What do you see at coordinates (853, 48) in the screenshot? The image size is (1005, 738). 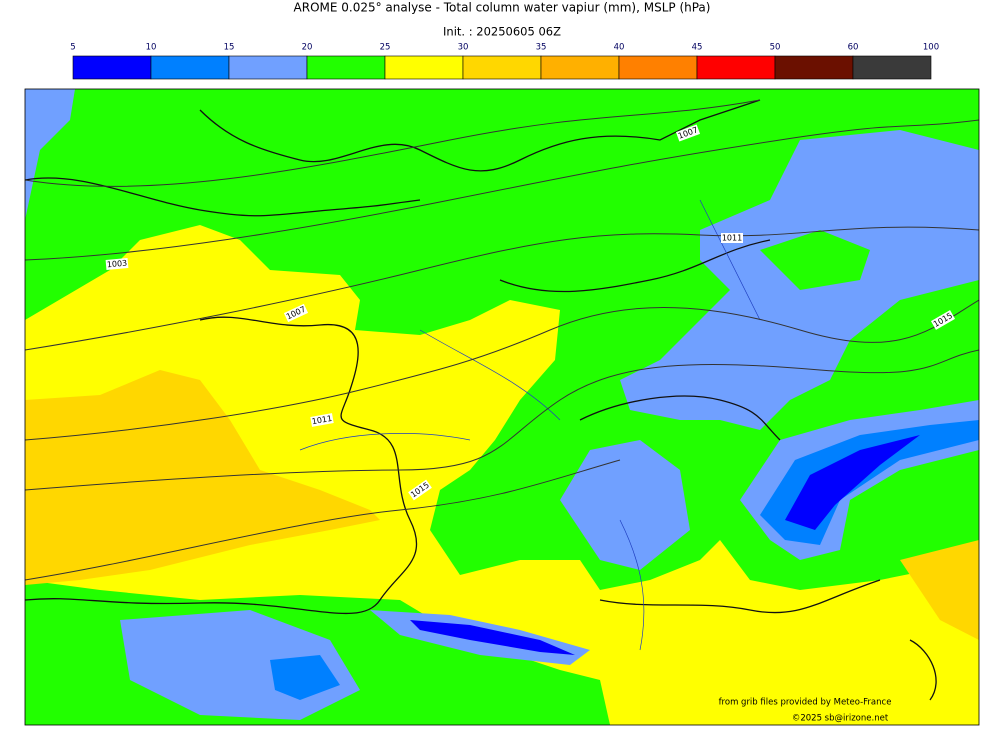 I see `colorbar-tick-label: 60` at bounding box center [853, 48].